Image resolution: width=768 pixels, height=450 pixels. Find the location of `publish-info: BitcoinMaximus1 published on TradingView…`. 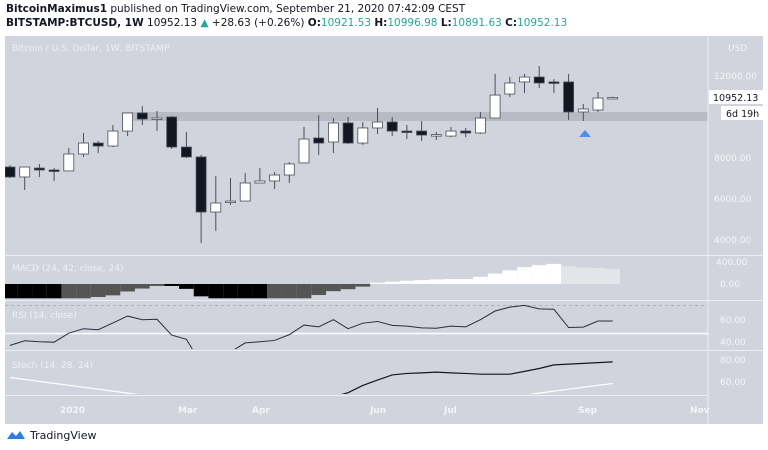

publish-info: BitcoinMaximus1 published on TradingView… is located at coordinates (235, 9).